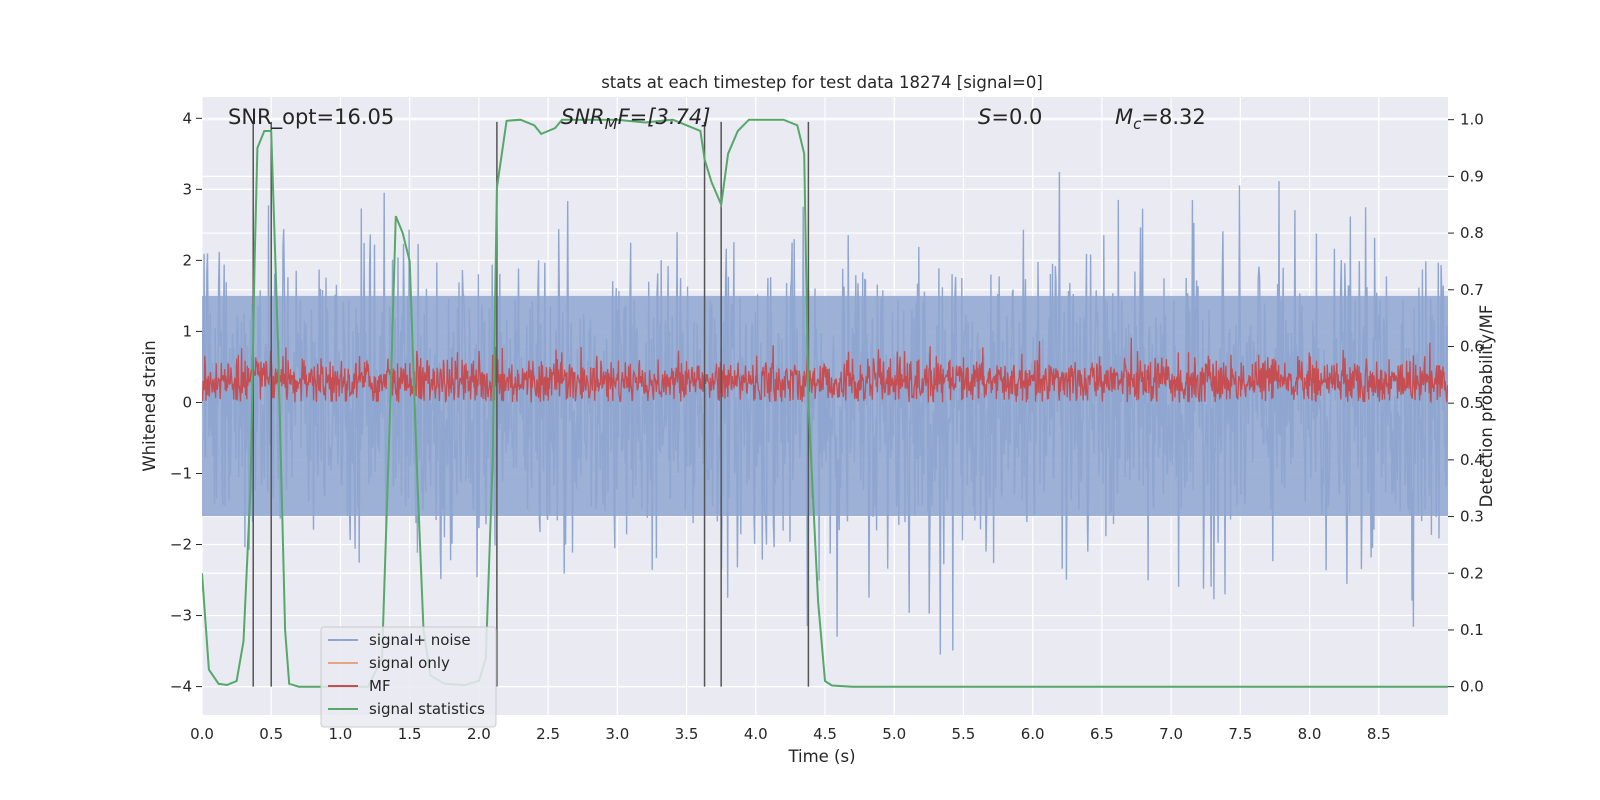  I want to click on y-axis-label: Whitened strain, so click(149, 405).